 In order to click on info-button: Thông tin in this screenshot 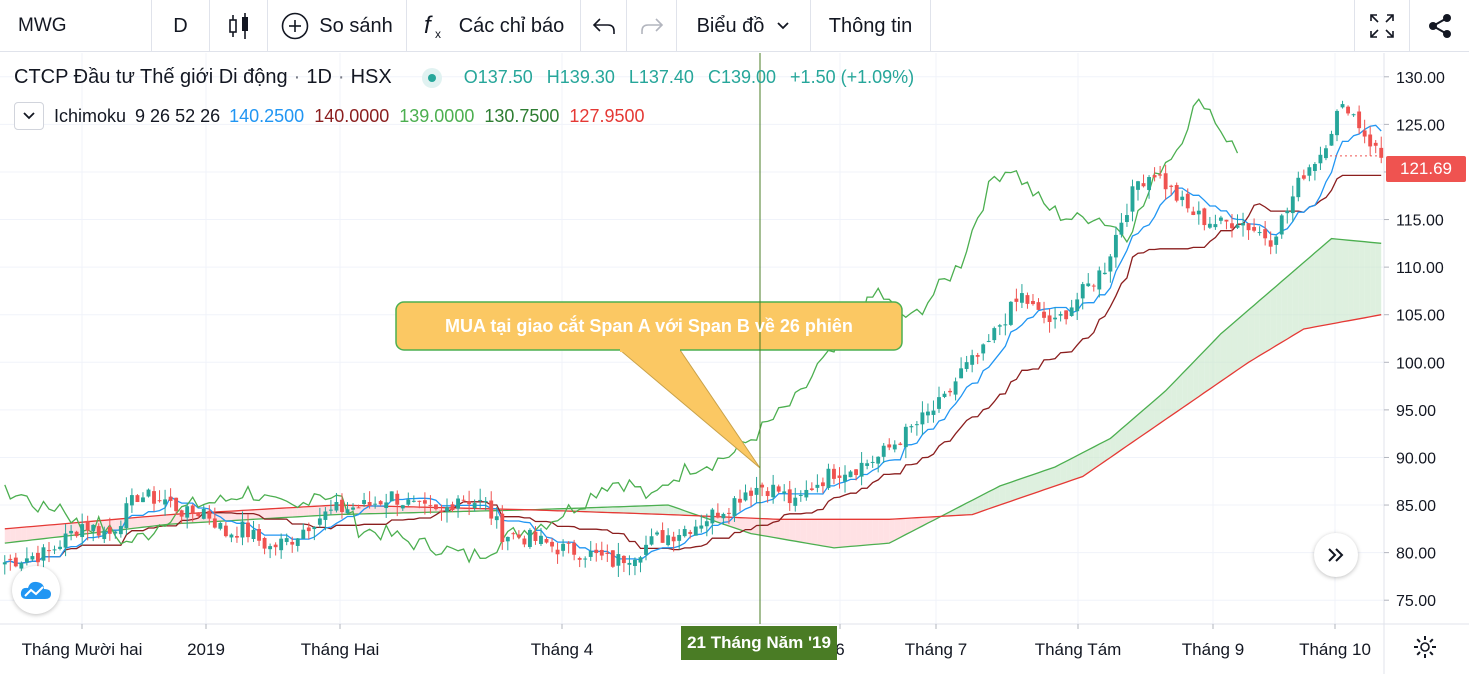, I will do `click(871, 26)`.